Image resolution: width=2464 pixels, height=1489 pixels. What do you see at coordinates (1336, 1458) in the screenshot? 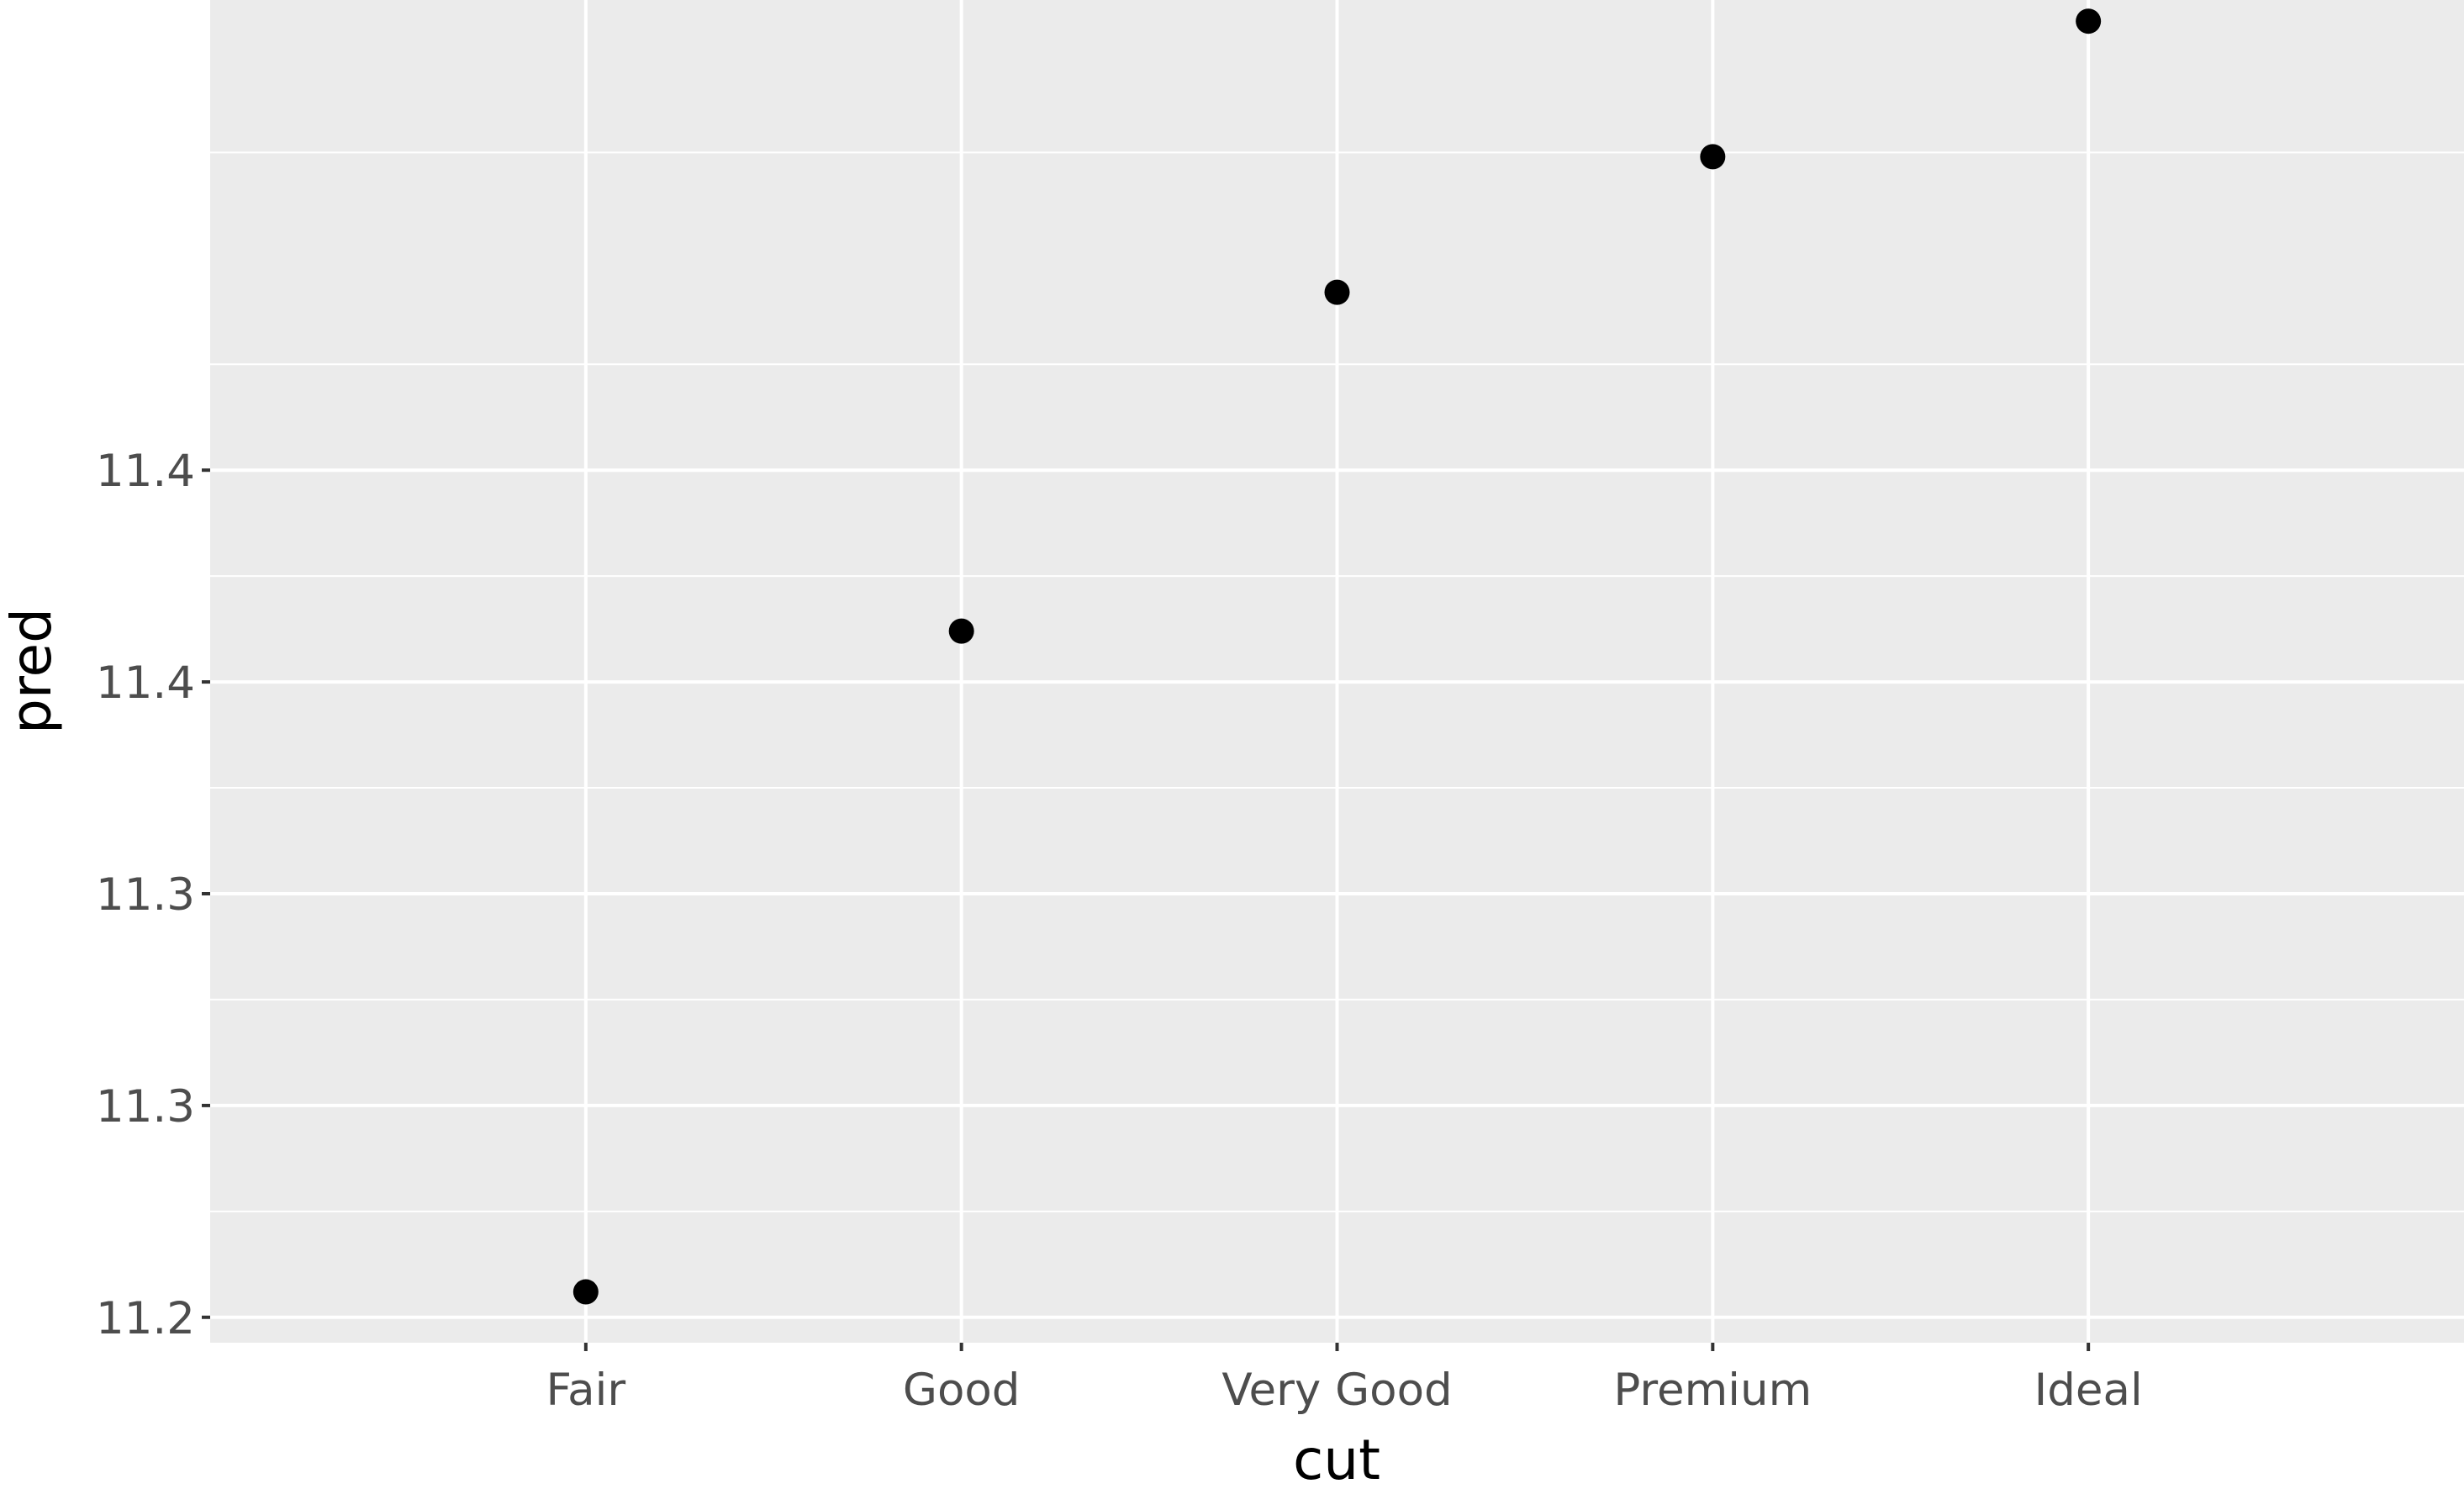
I see `x-axis-title: cut` at bounding box center [1336, 1458].